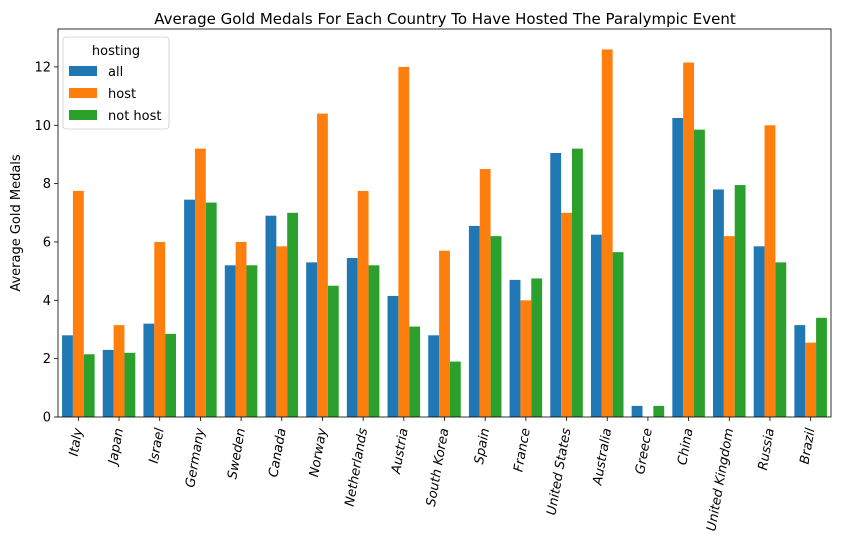  I want to click on x-tick-label-united-kingdom: United Kingdom, so click(720, 479).